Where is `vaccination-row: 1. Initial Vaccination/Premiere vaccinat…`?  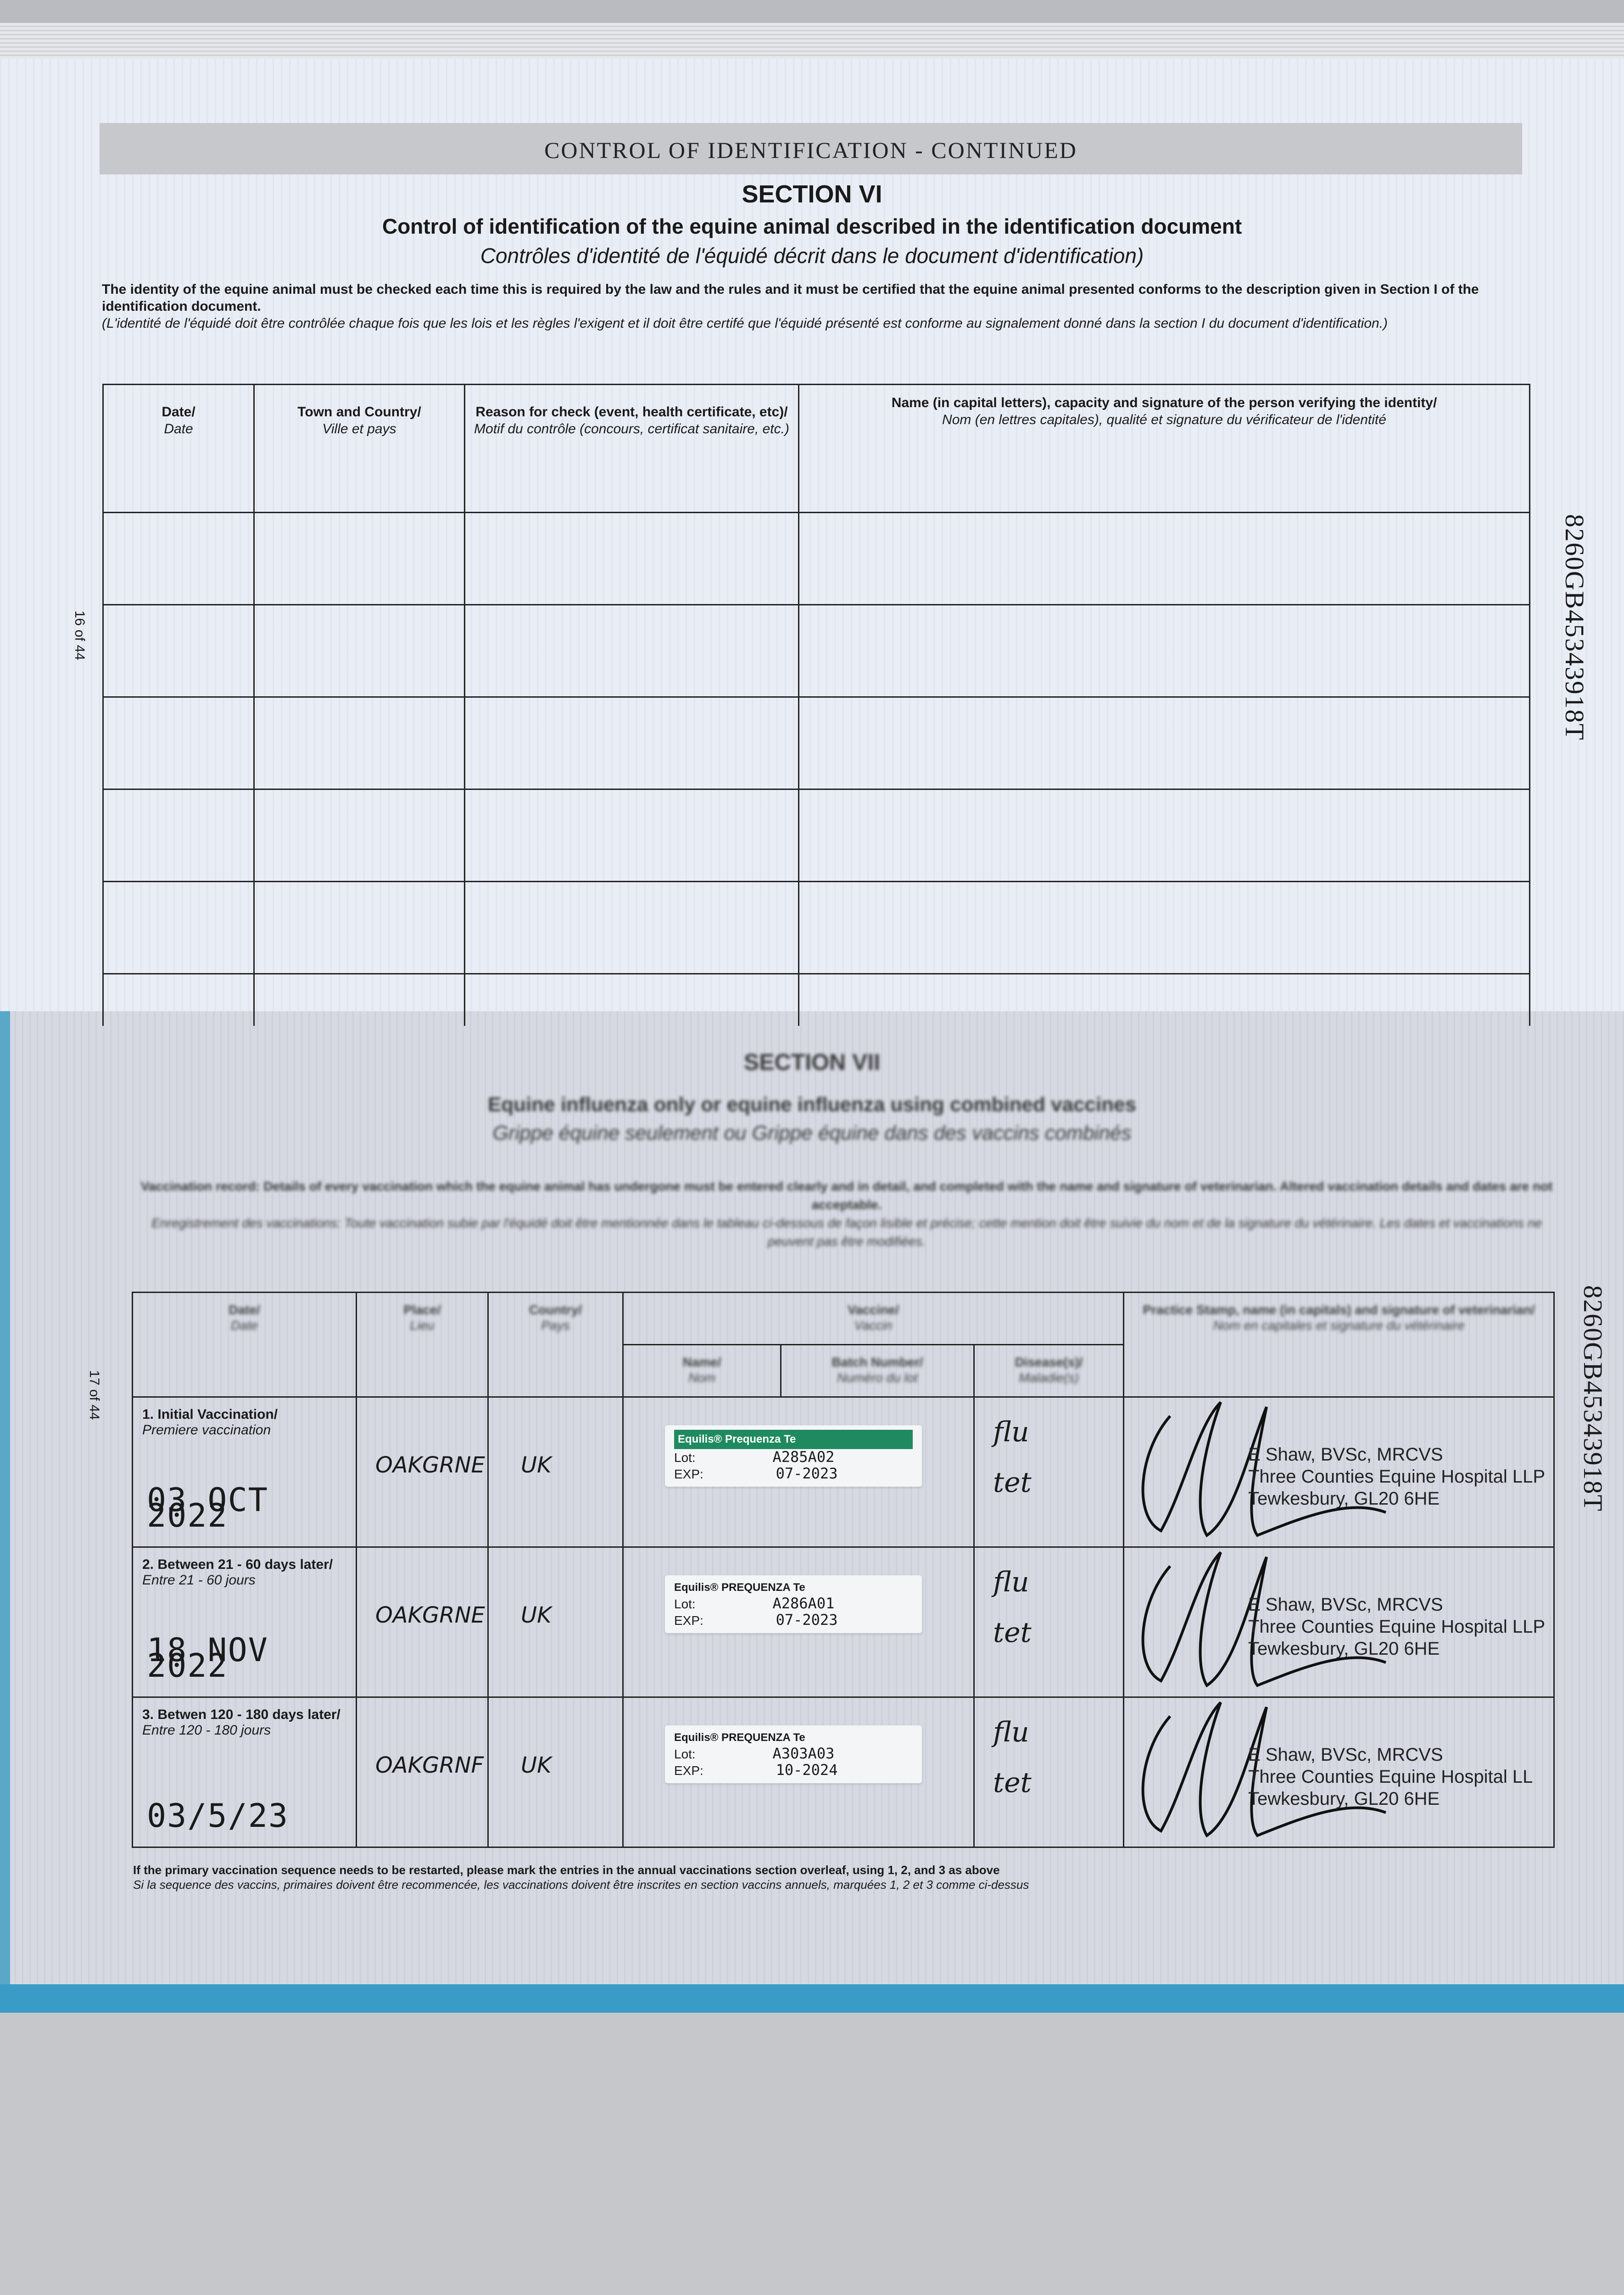 vaccination-row: 1. Initial Vaccination/Premiere vaccinat… is located at coordinates (843, 1472).